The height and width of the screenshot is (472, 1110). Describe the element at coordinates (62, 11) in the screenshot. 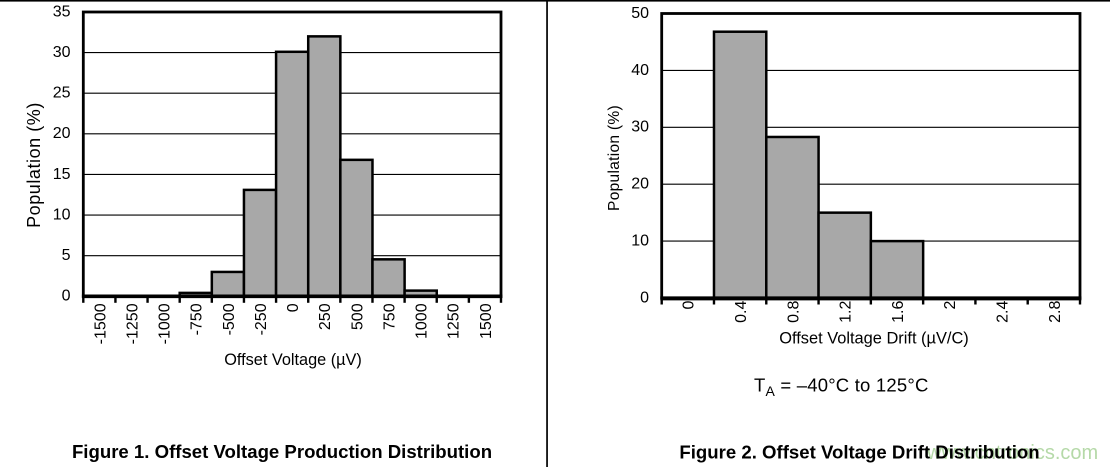

I see `svg-text: 35` at that location.